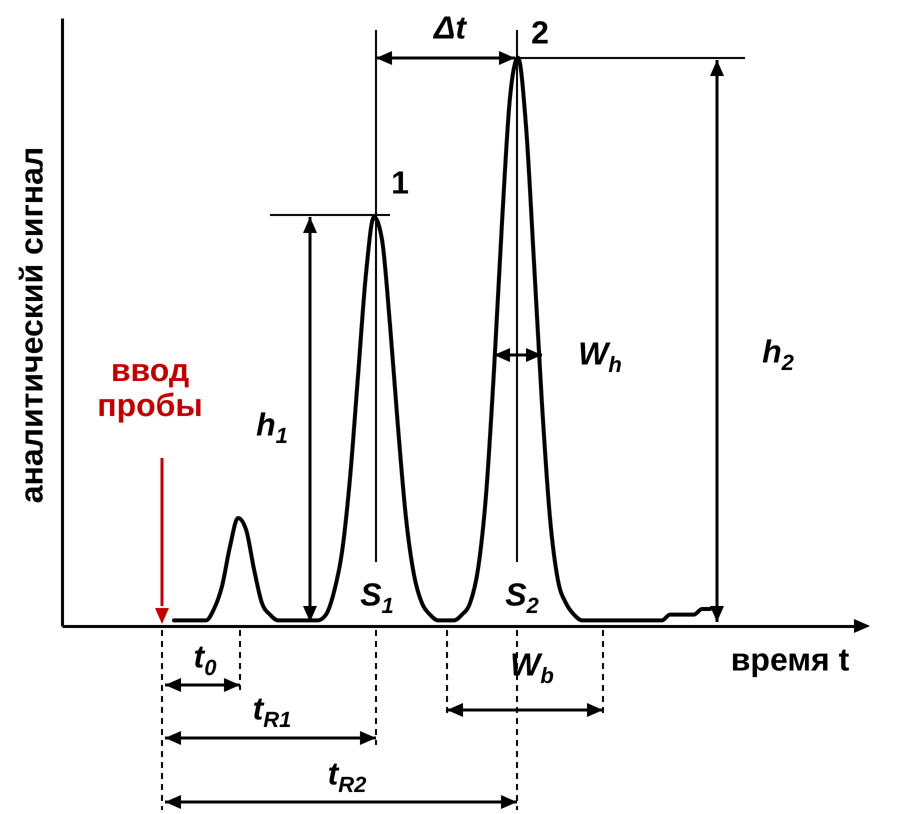 This screenshot has width=920, height=814. Describe the element at coordinates (540, 32) in the screenshot. I see `text: 2` at that location.